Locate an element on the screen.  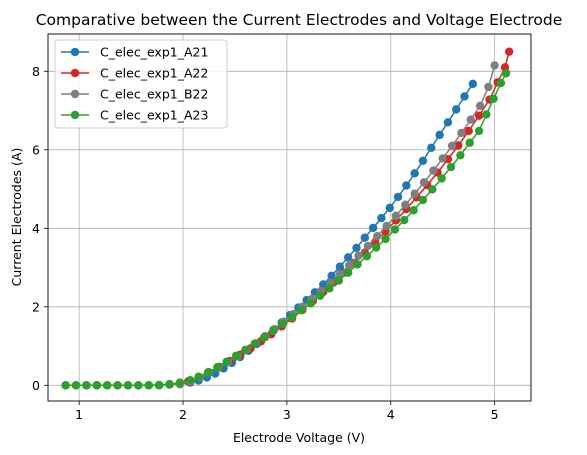
x-axis-label: Electrode Voltage (V) is located at coordinates (299, 437).